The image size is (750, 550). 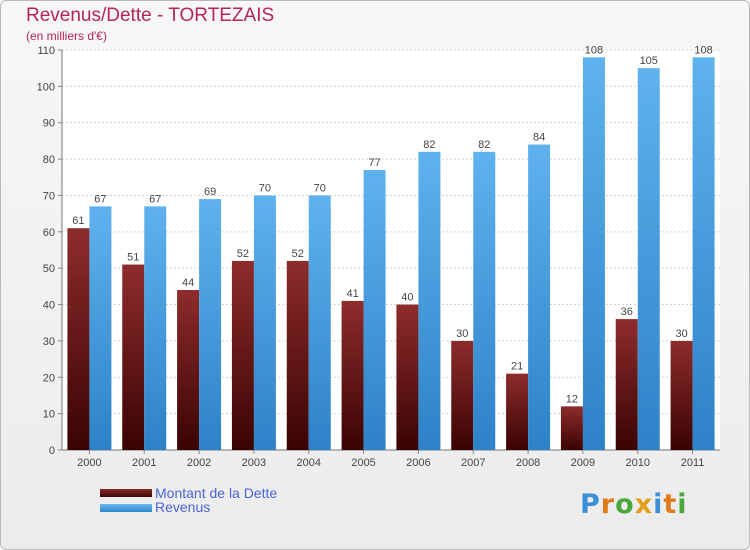 What do you see at coordinates (133, 258) in the screenshot?
I see `data-label-dette: 51` at bounding box center [133, 258].